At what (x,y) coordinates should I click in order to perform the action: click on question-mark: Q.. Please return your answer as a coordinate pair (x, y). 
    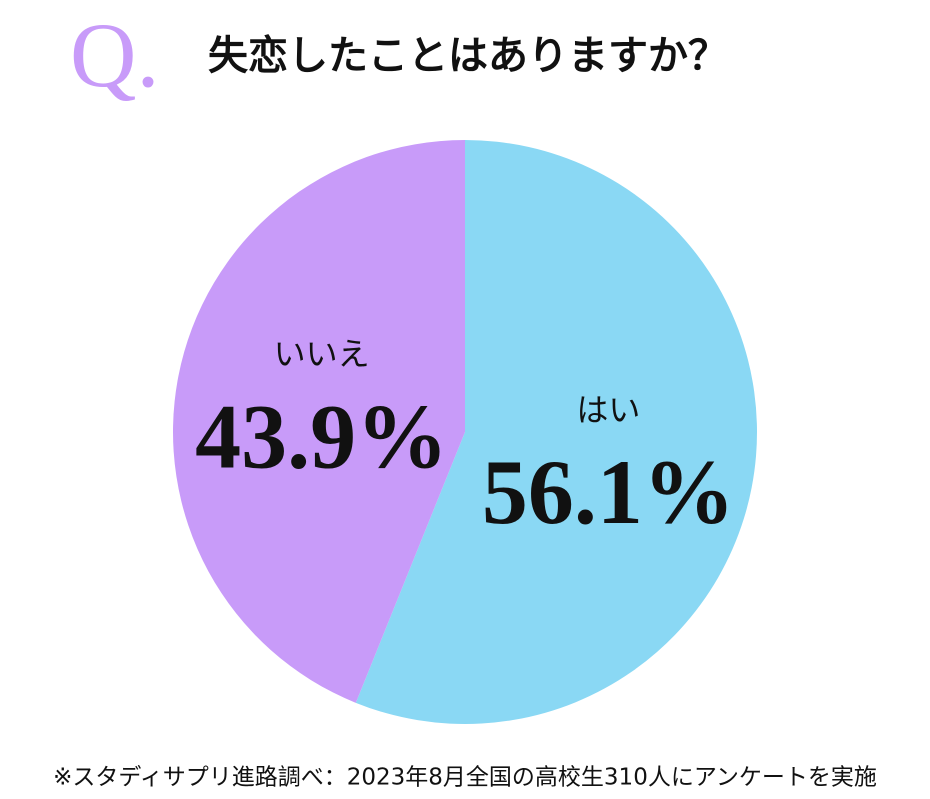
    Looking at the image, I should click on (114, 55).